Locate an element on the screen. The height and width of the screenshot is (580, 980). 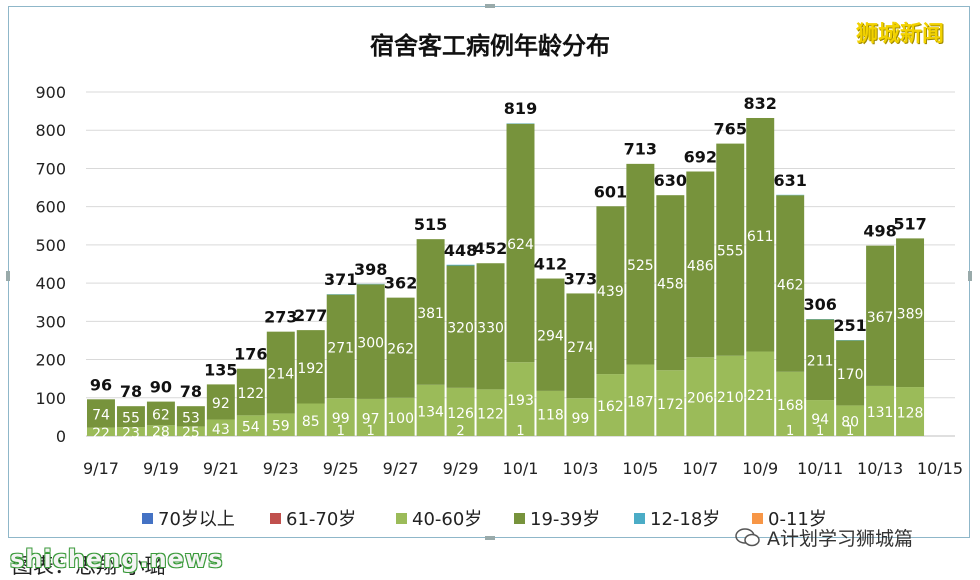
data-label: 320 is located at coordinates (460, 329).